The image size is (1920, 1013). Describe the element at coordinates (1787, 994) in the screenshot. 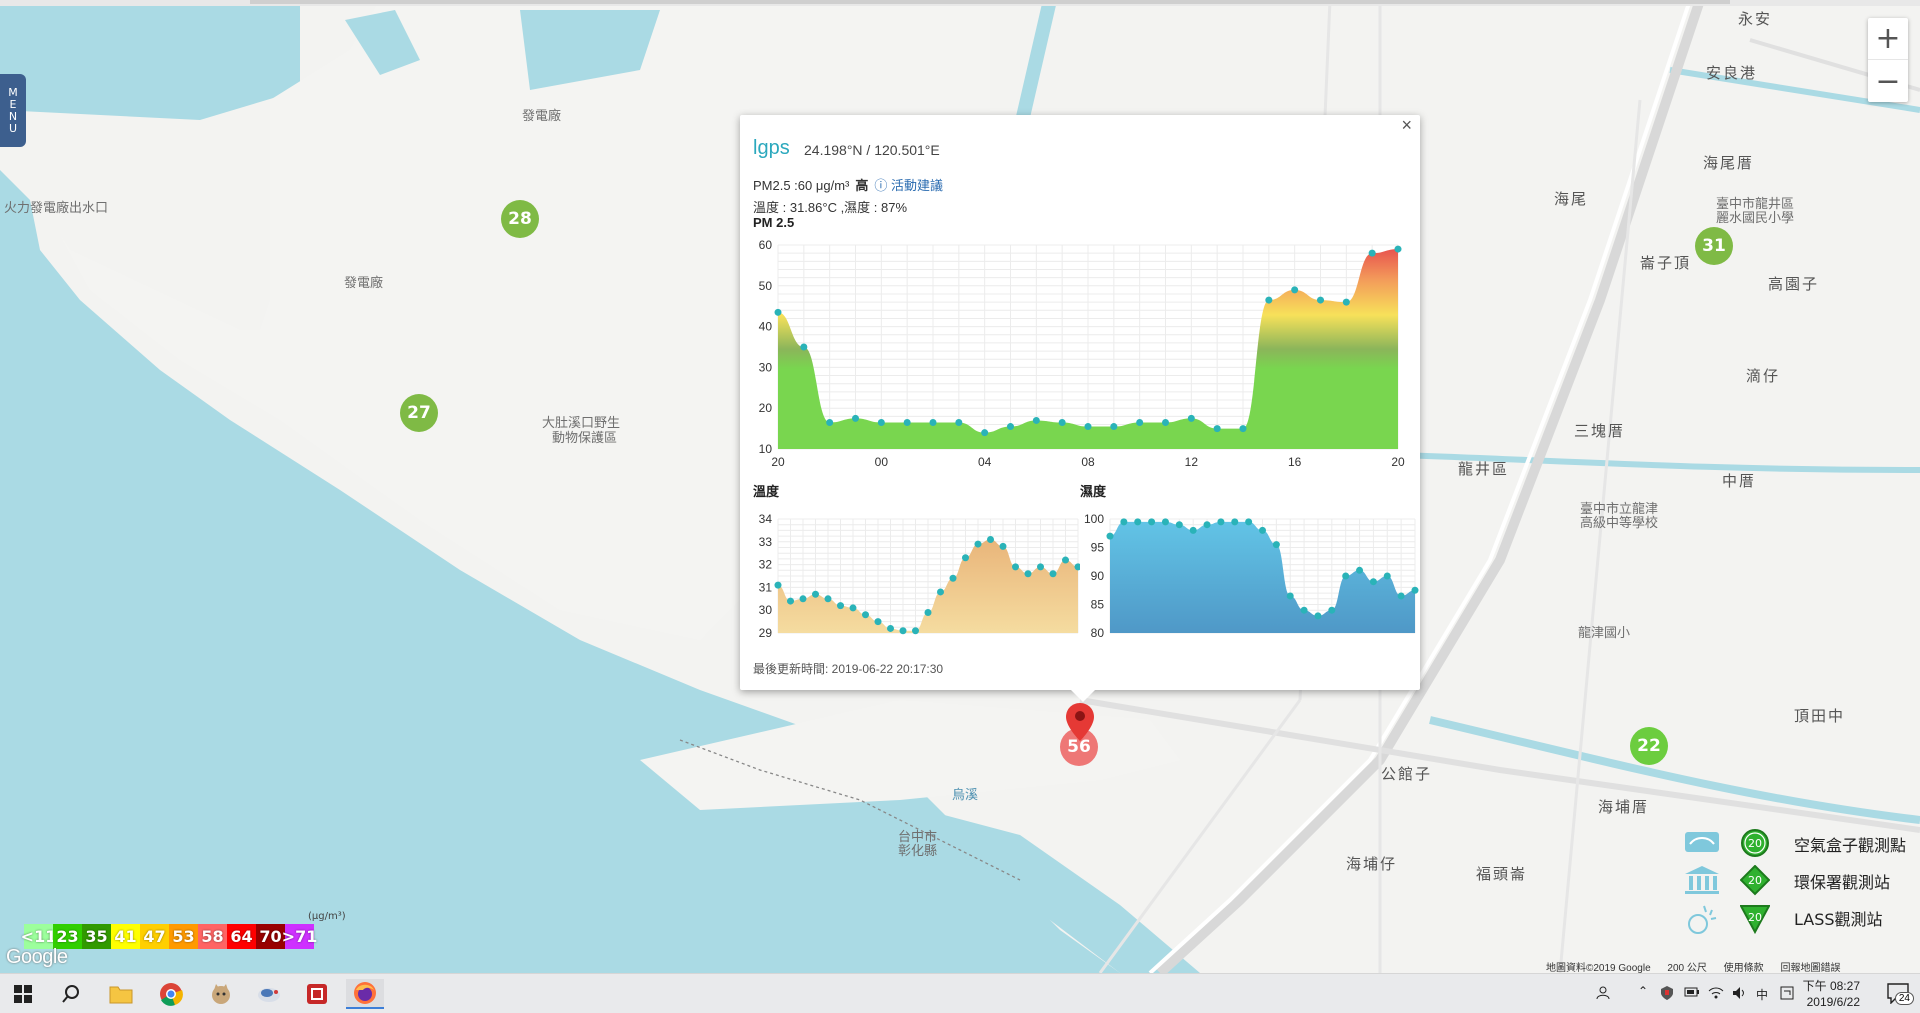

I see `ime-mode-icon` at that location.